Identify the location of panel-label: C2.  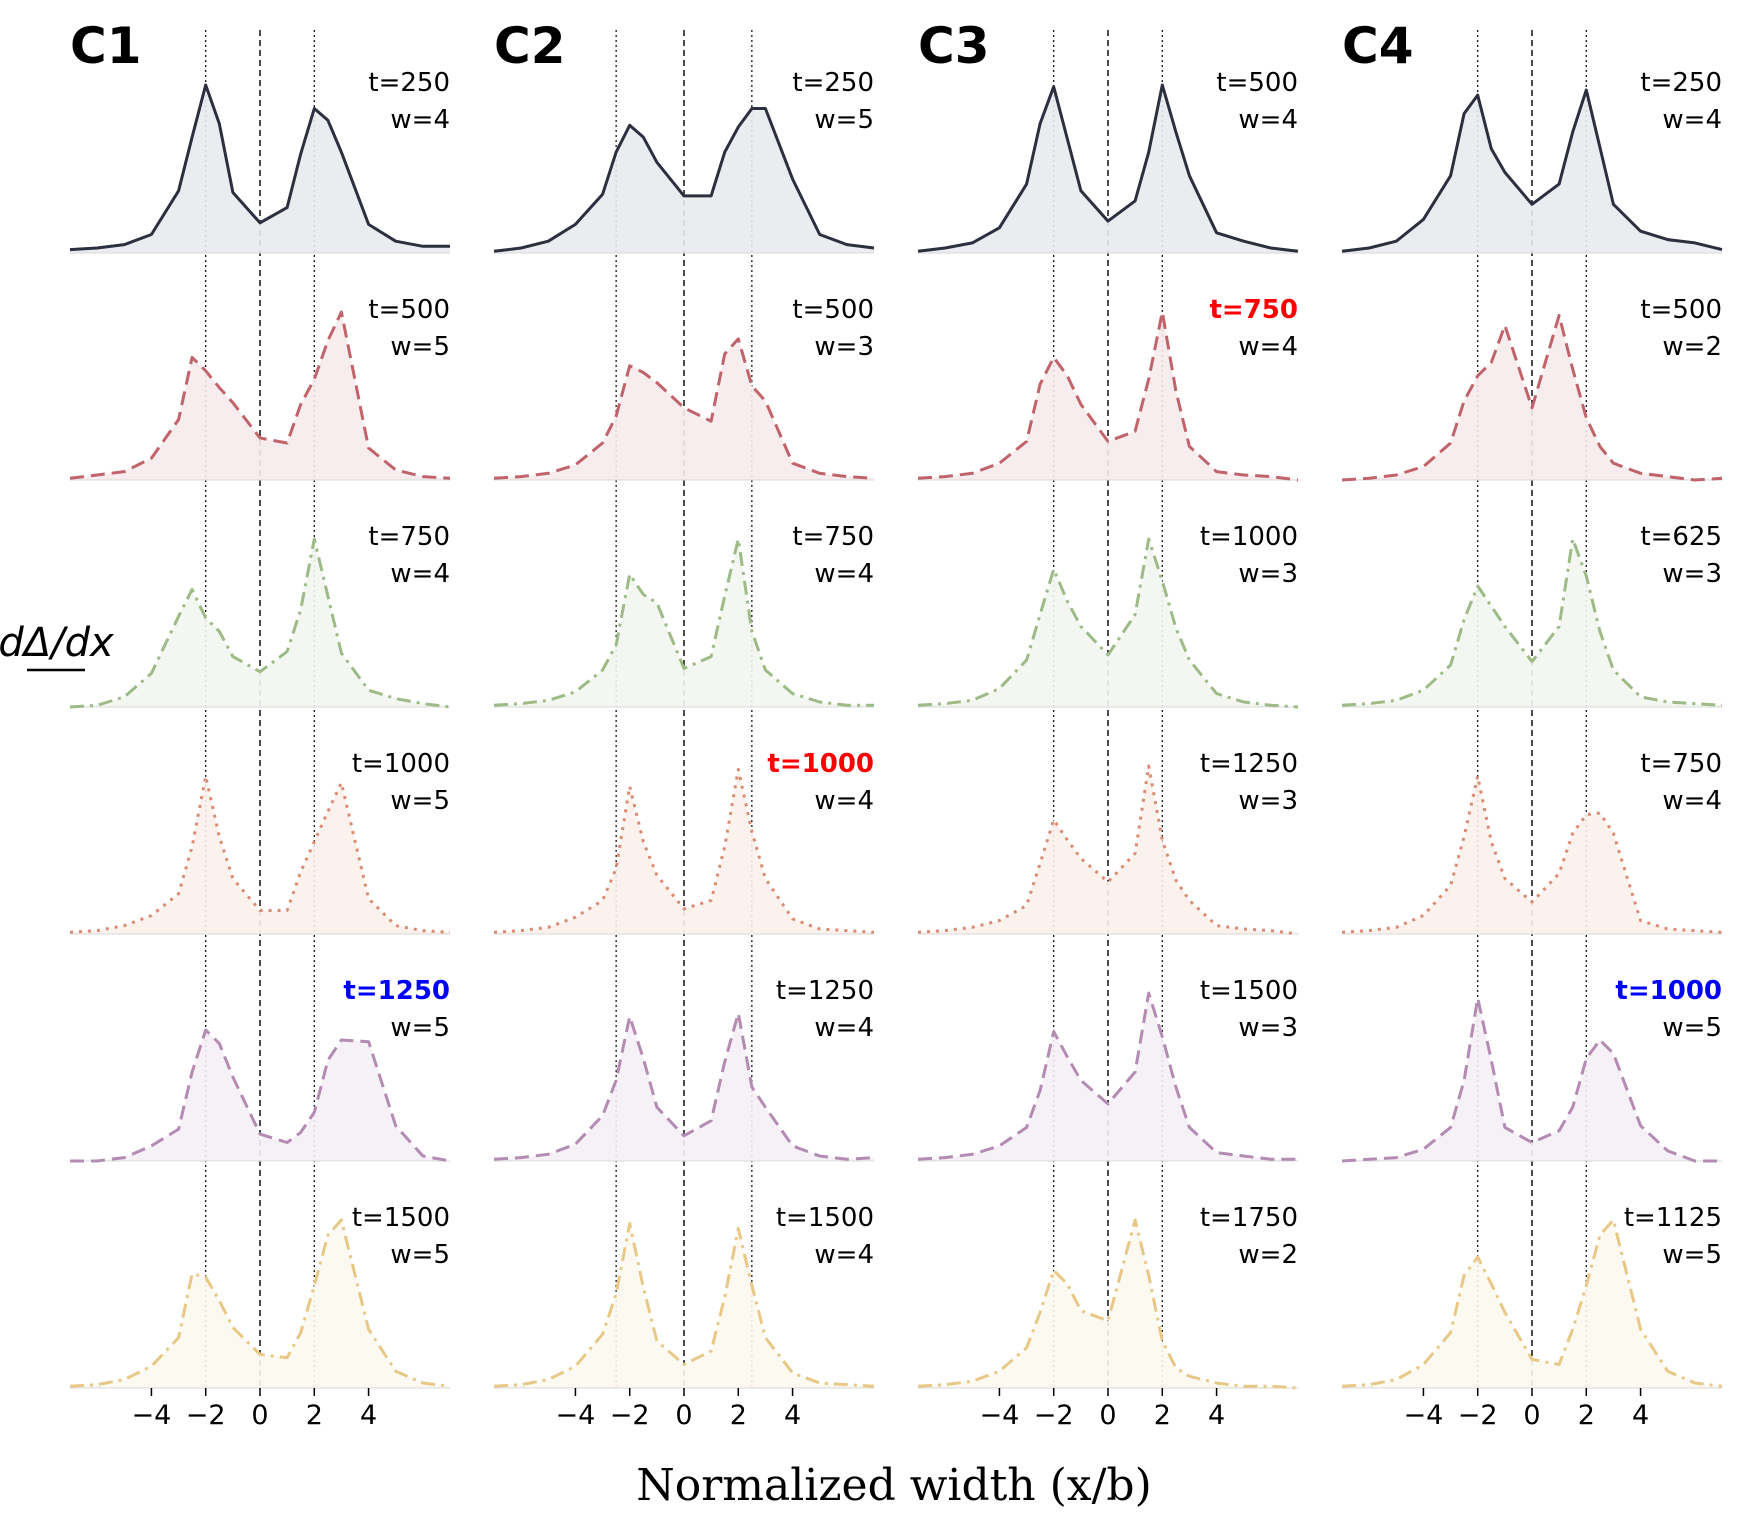
(529, 46).